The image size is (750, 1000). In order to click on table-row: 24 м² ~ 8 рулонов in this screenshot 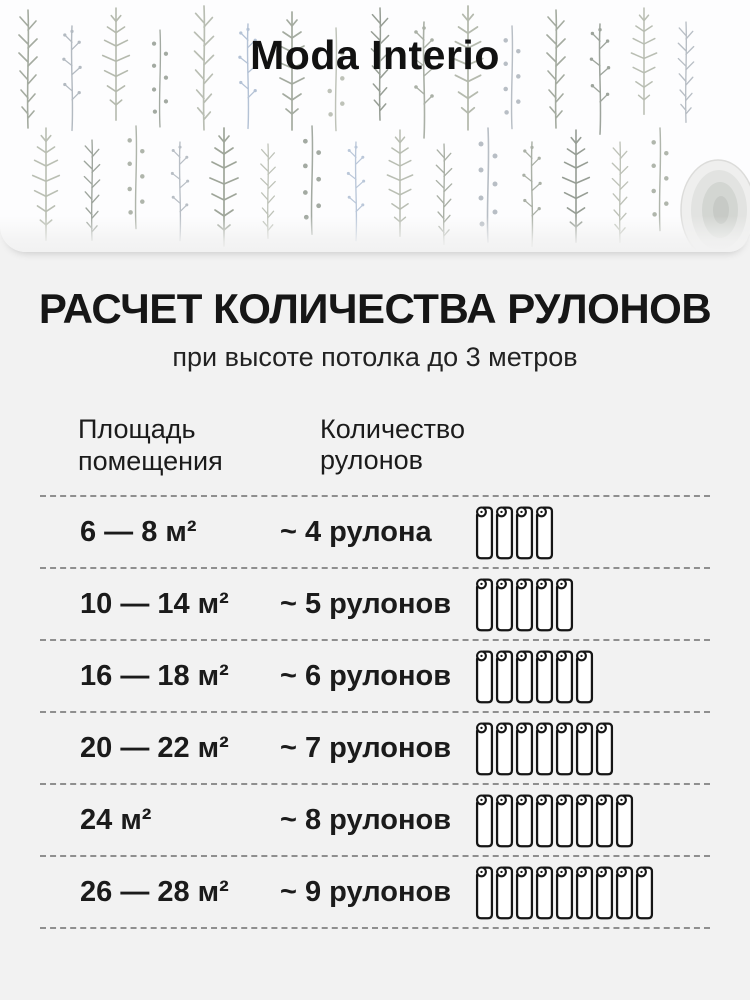, I will do `click(375, 819)`.